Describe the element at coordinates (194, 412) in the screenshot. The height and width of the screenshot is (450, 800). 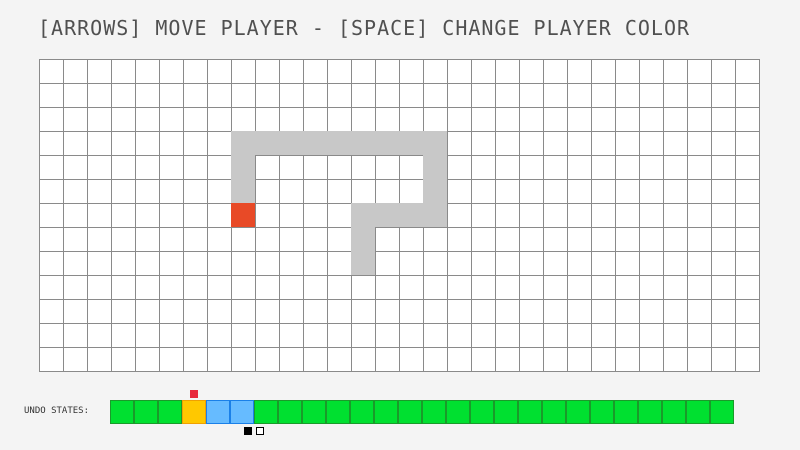
I see `undo-state-yellow` at that location.